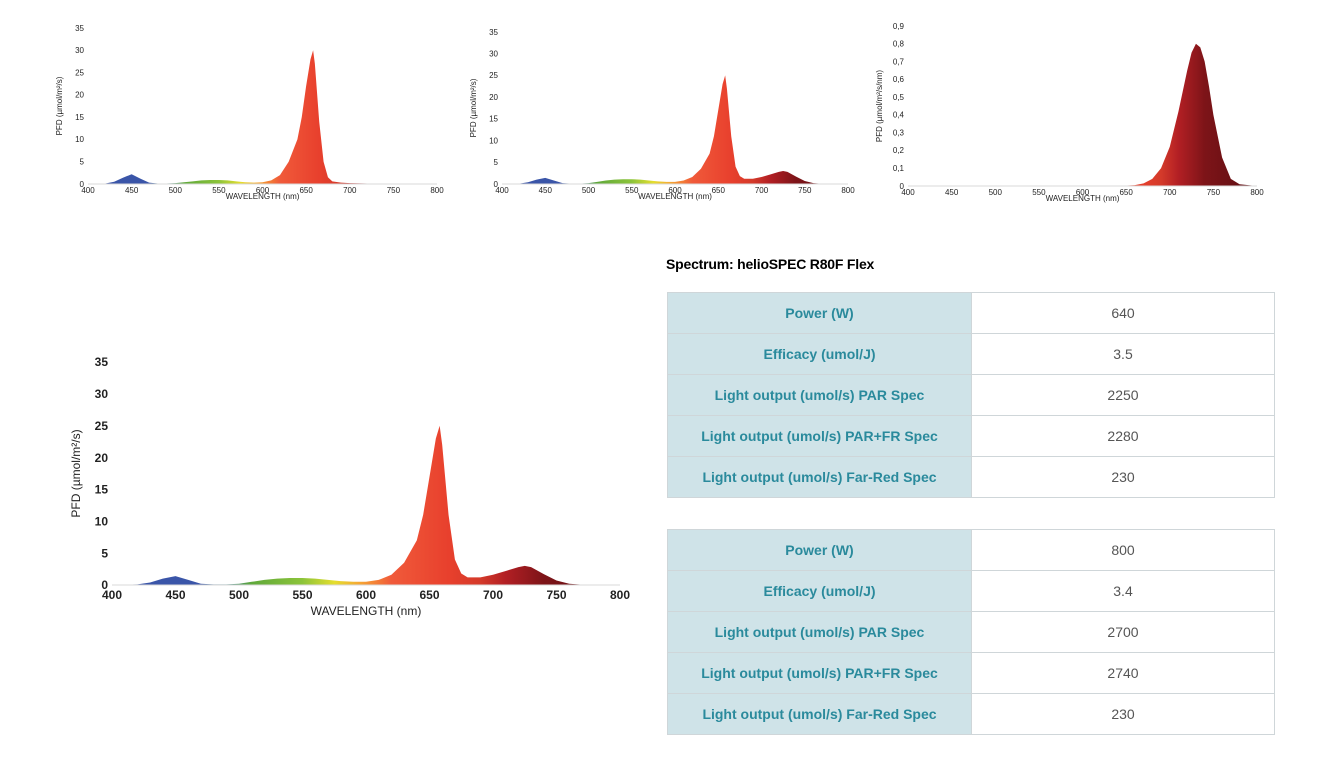 The width and height of the screenshot is (1340, 765). Describe the element at coordinates (879, 106) in the screenshot. I see `y-axis-label: PFD (µmol/m²/s/nm)` at that location.